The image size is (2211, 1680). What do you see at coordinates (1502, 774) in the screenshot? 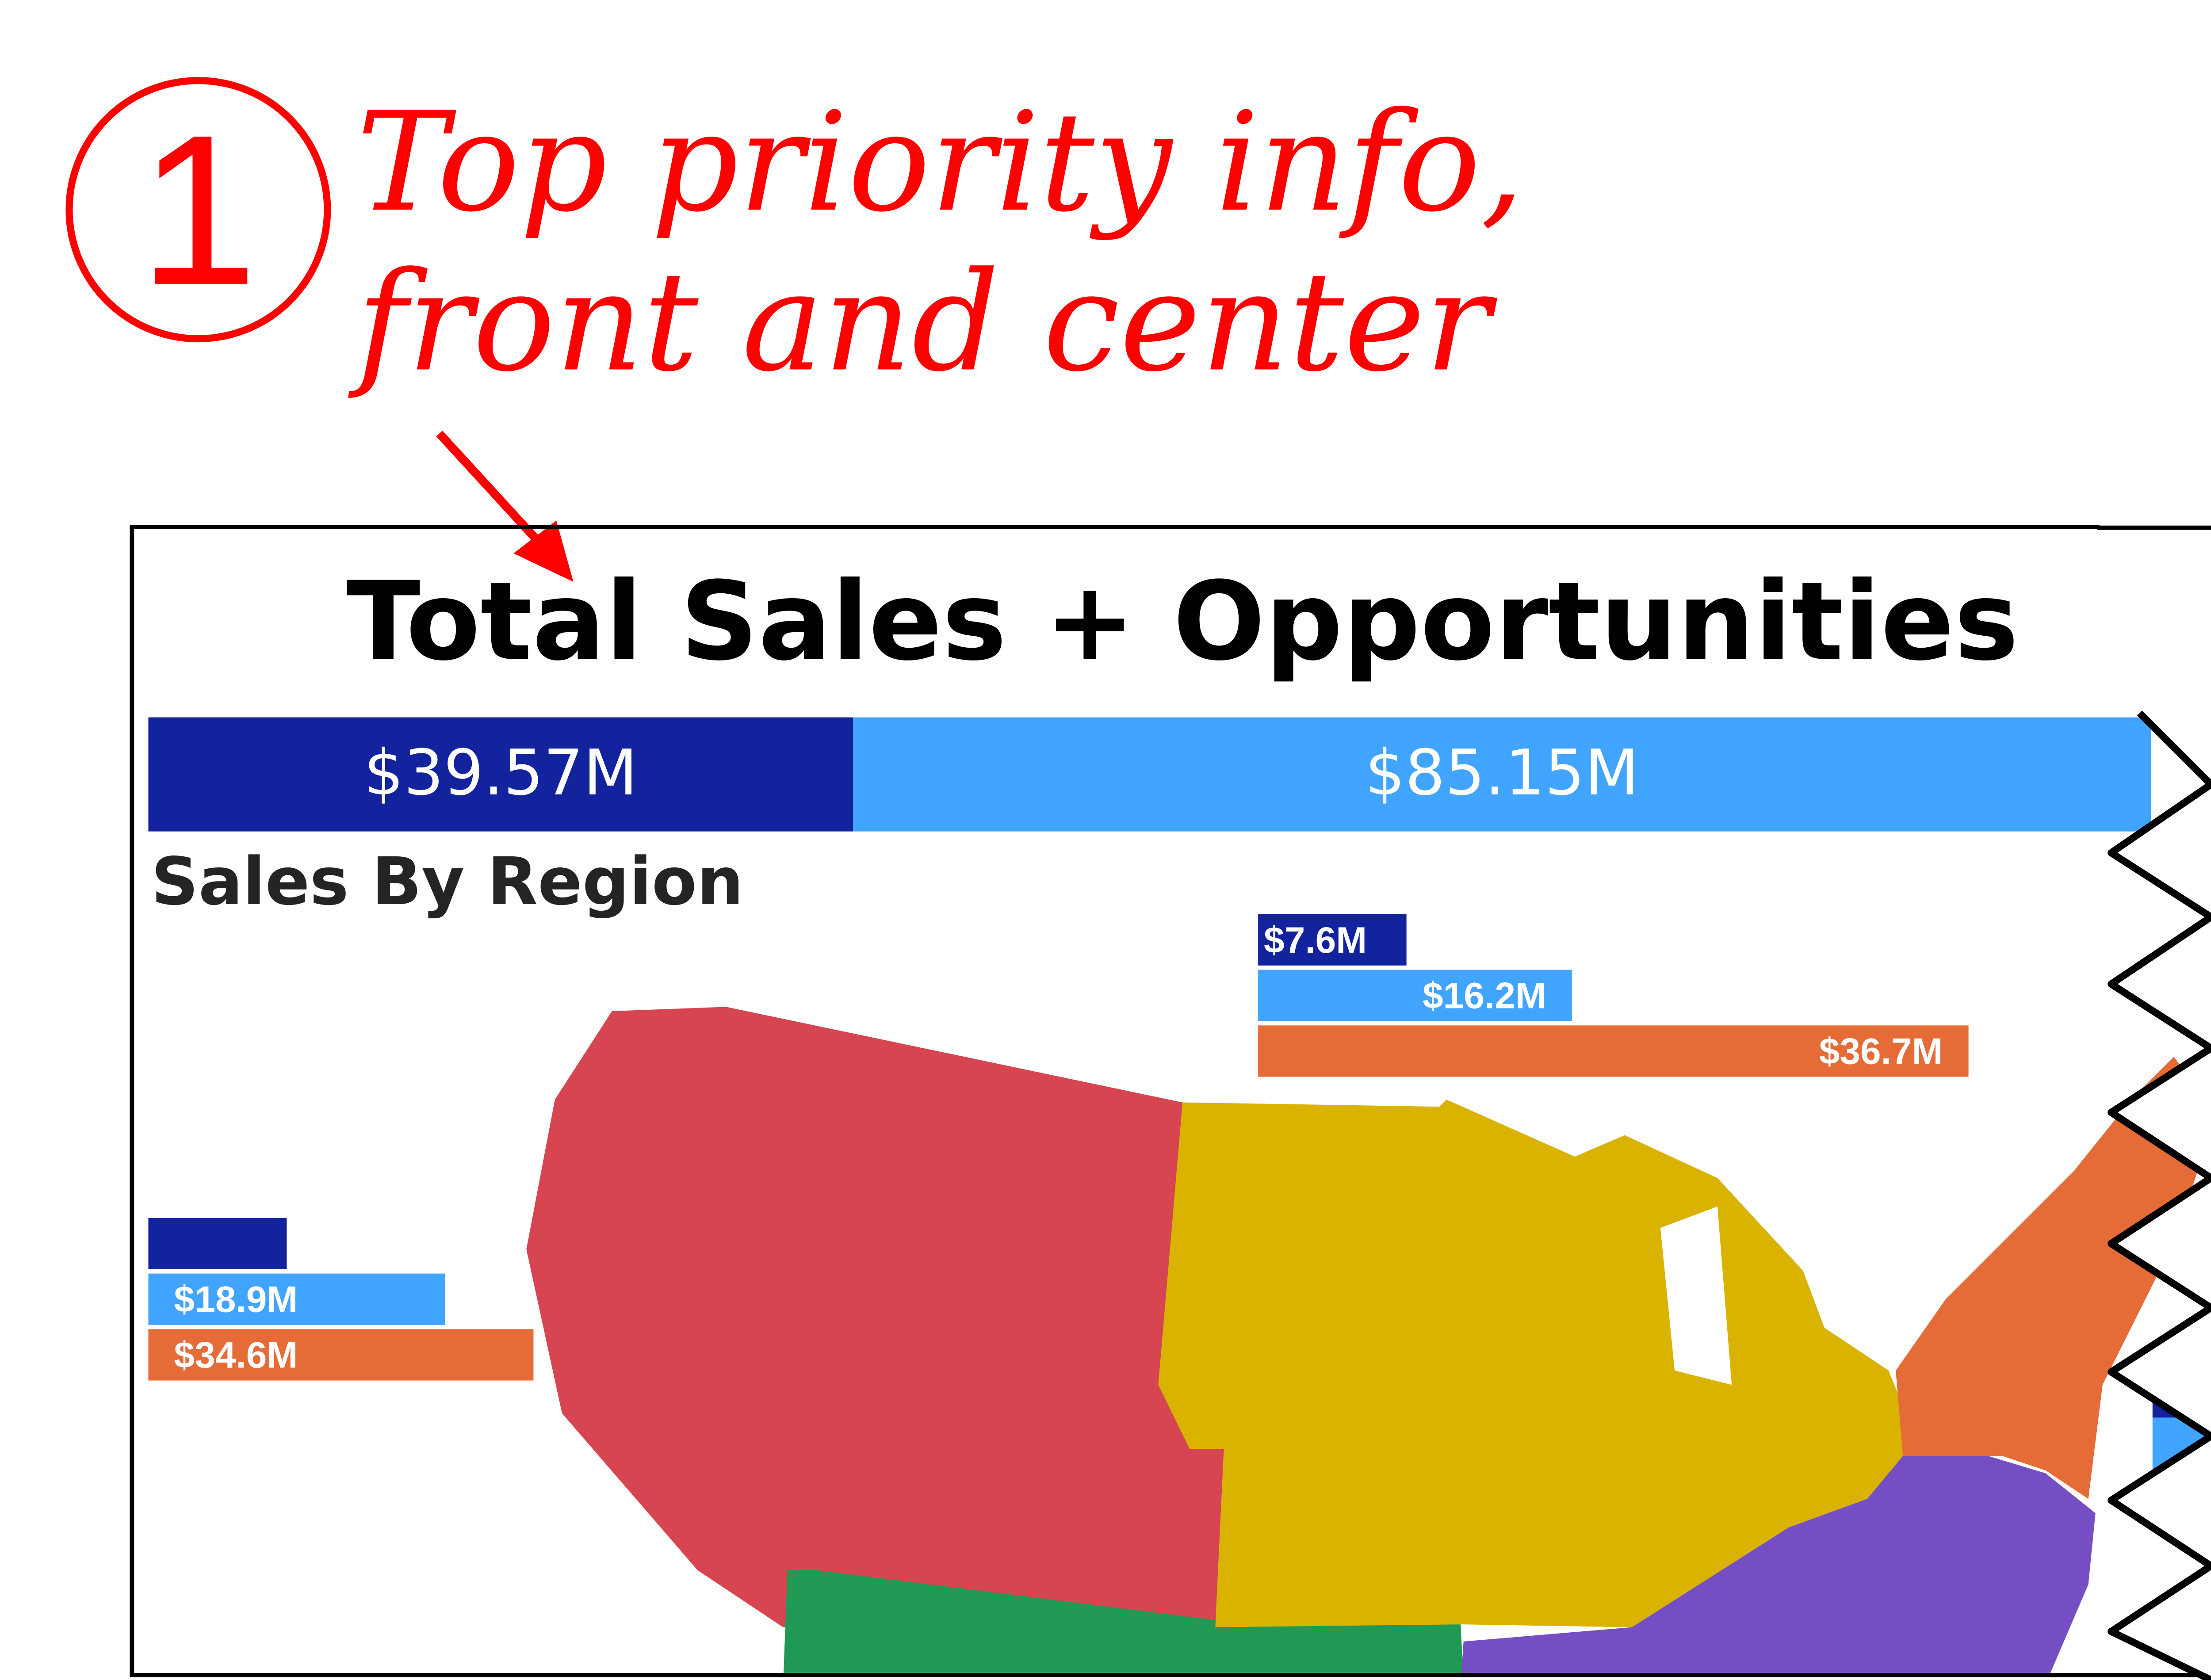
I see `opportunities-bar: $85.15M` at bounding box center [1502, 774].